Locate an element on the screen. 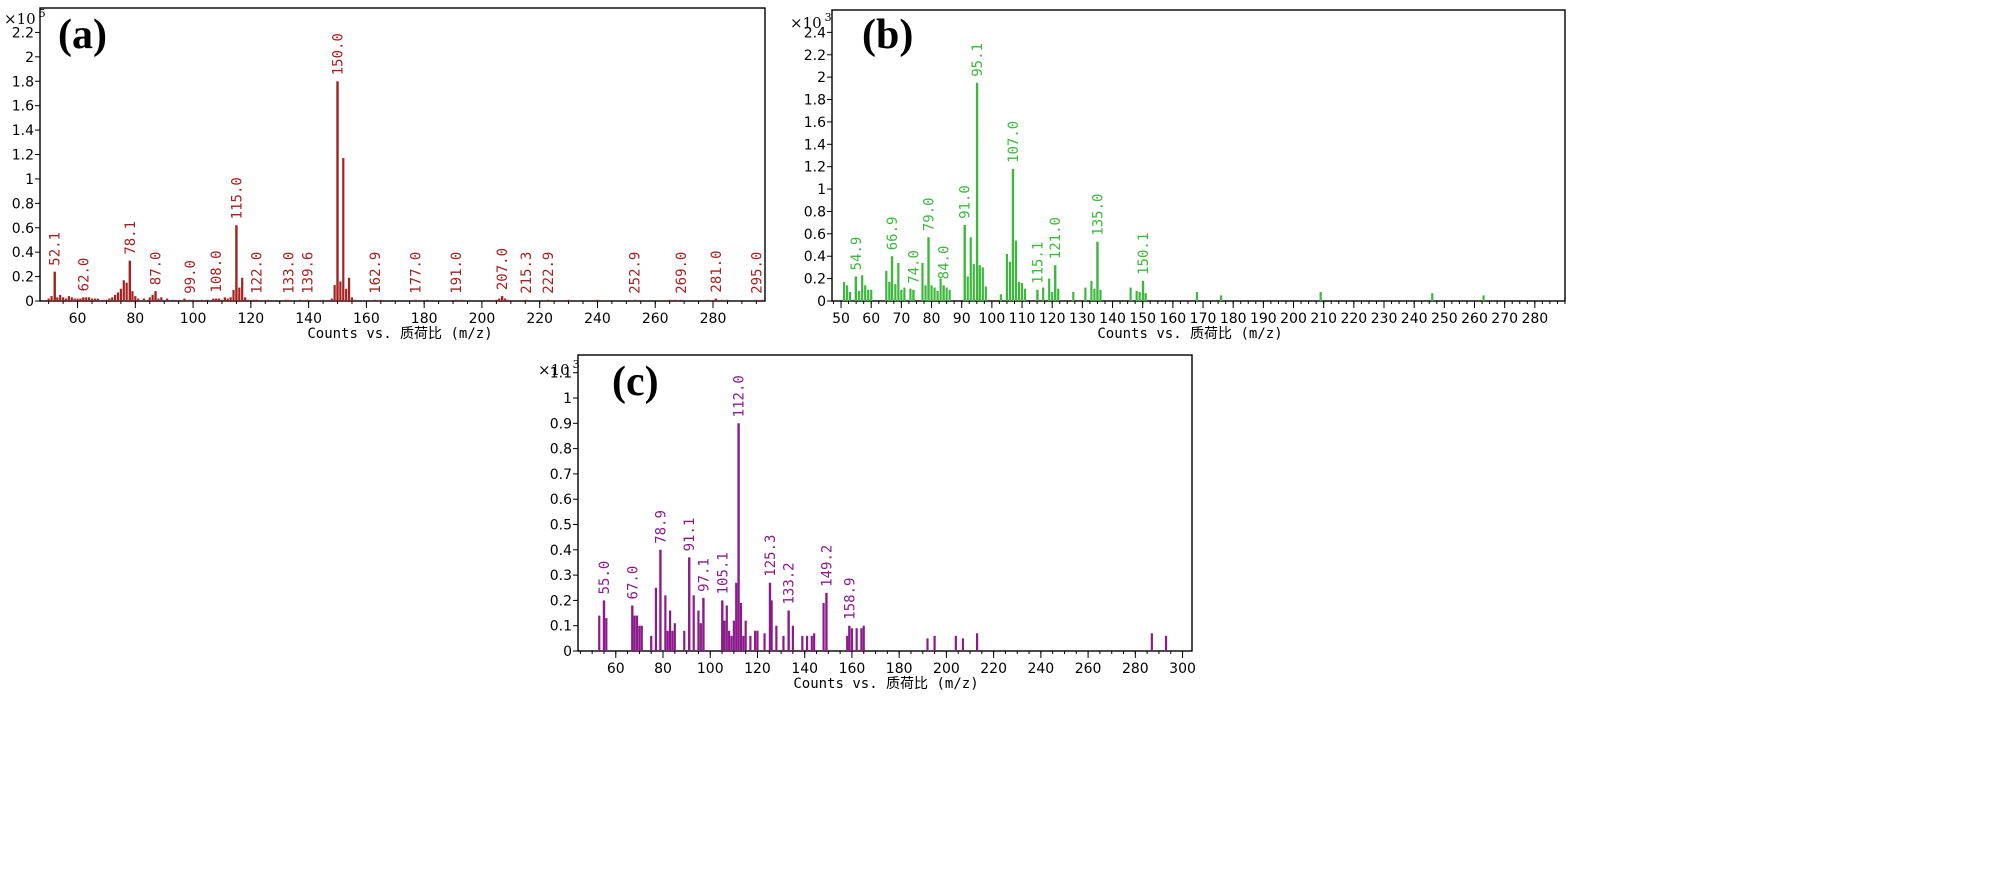 This screenshot has height=885, width=2000. peak-label: 115.0 is located at coordinates (237, 198).